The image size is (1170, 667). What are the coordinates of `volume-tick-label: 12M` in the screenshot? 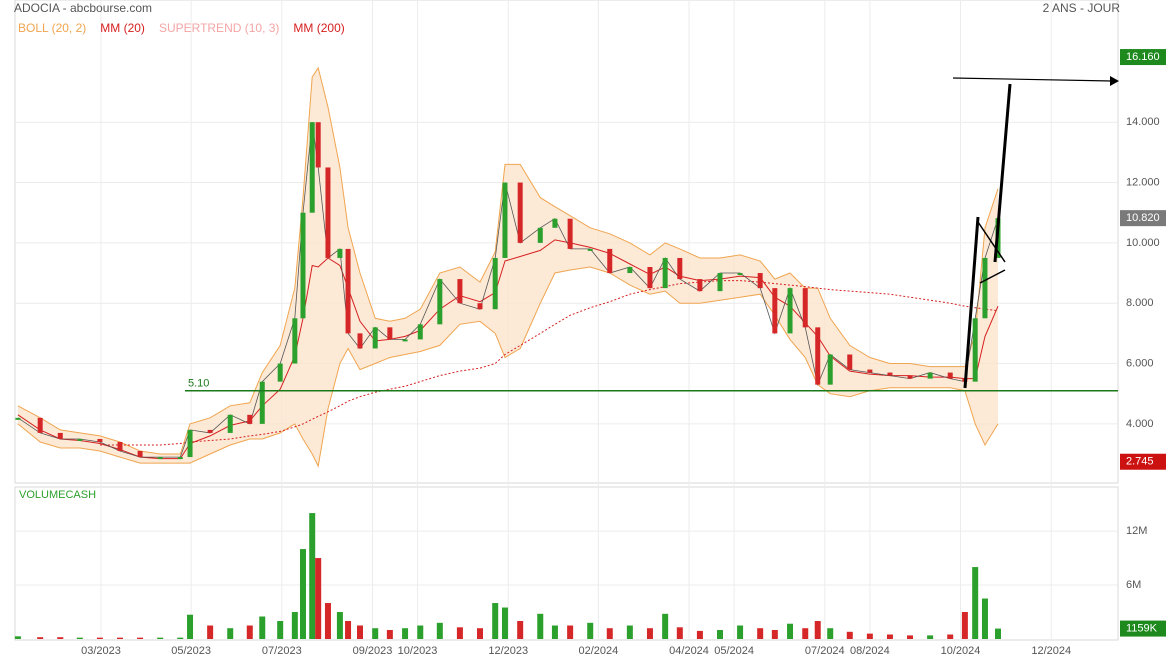 It's located at (1136, 531).